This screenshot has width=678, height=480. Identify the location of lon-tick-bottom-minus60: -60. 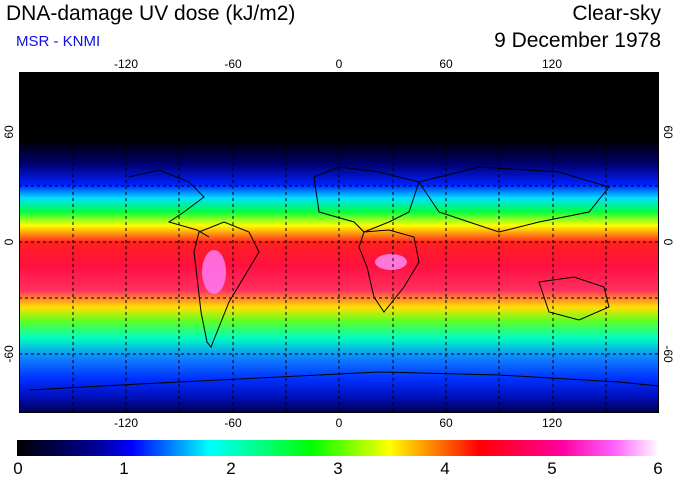
(233, 423).